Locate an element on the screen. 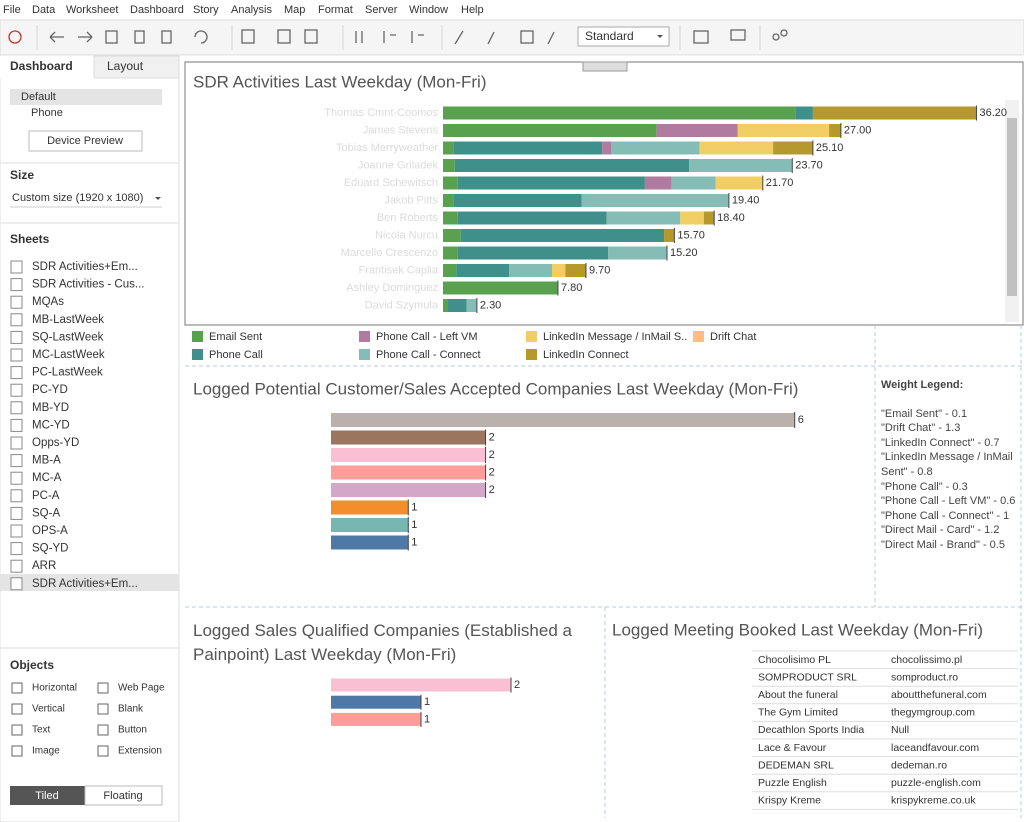 The image size is (1024, 822). sheet-item: MC-A is located at coordinates (47, 478).